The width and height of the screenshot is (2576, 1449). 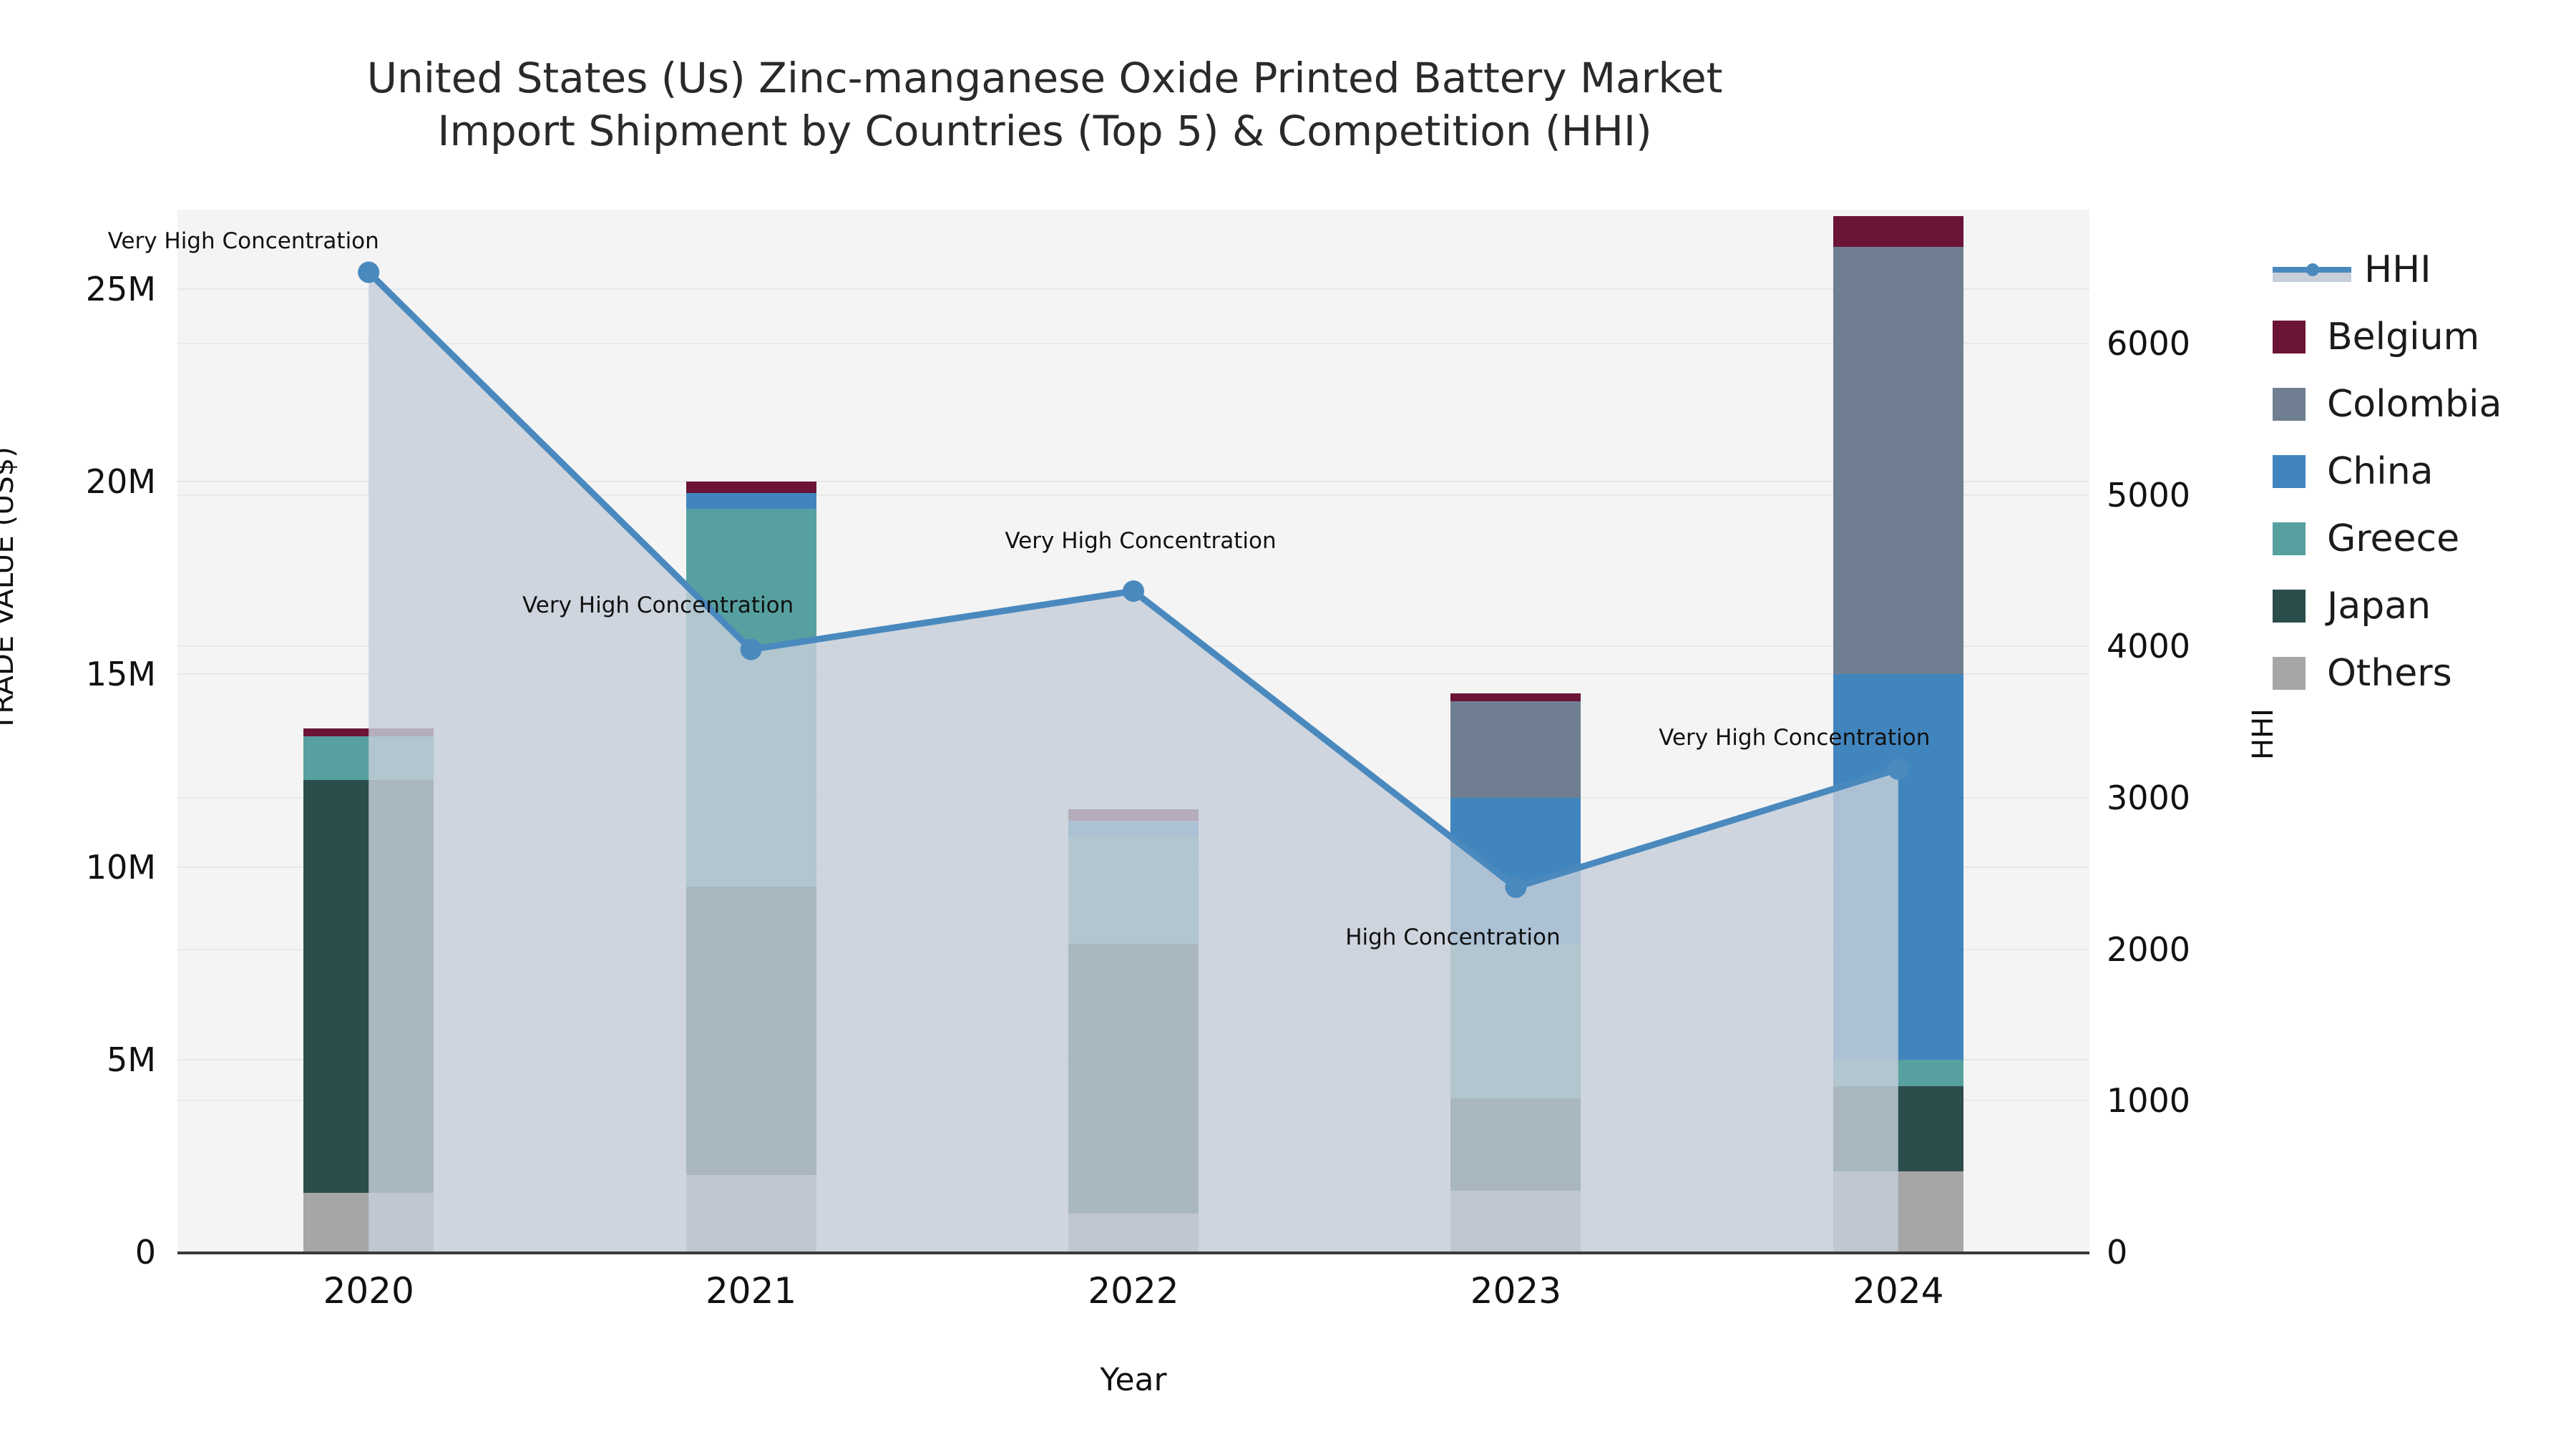 I want to click on y-axis-right-tick: 5000, so click(x=2149, y=495).